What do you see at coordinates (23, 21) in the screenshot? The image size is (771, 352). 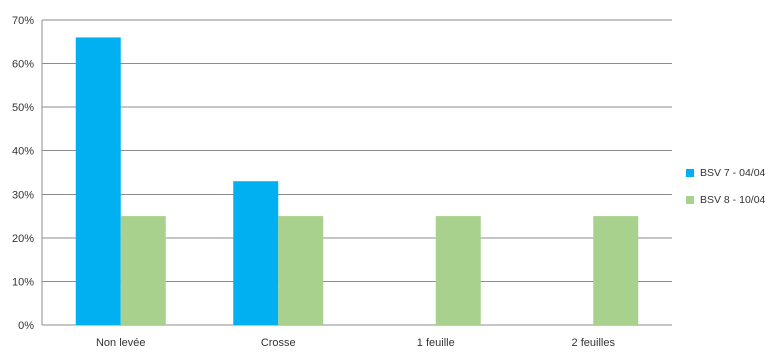 I see `y-tick-label: 70%` at bounding box center [23, 21].